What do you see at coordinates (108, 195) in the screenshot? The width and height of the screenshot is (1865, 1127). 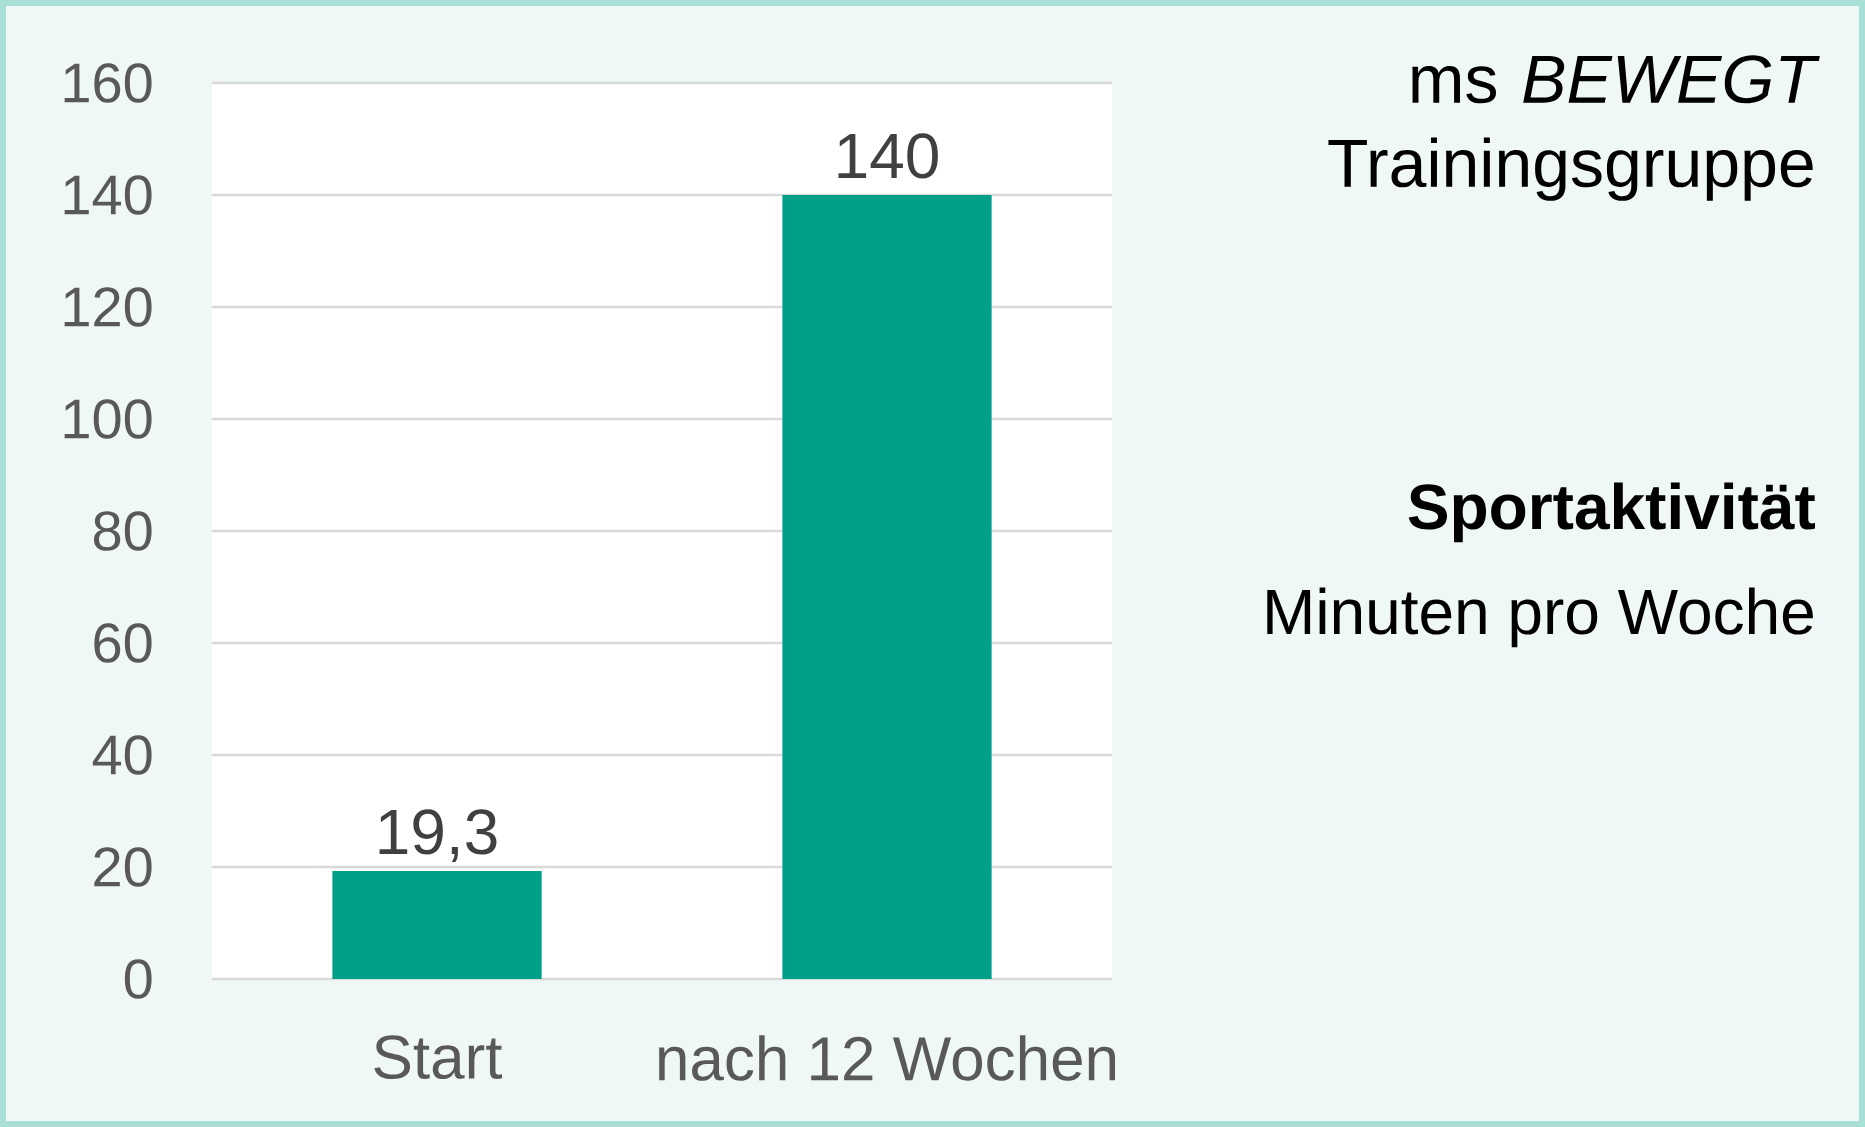 I see `y-tick-label: 140` at bounding box center [108, 195].